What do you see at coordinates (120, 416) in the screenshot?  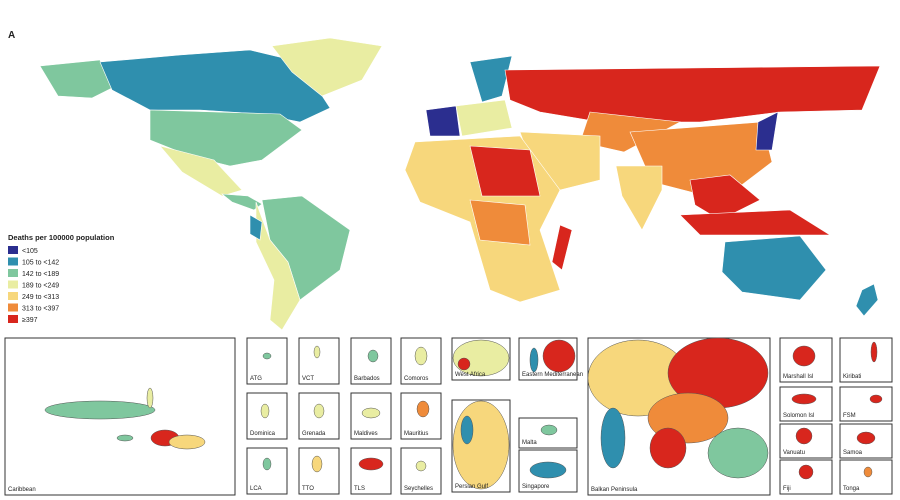 I see `inset: Caribbean` at bounding box center [120, 416].